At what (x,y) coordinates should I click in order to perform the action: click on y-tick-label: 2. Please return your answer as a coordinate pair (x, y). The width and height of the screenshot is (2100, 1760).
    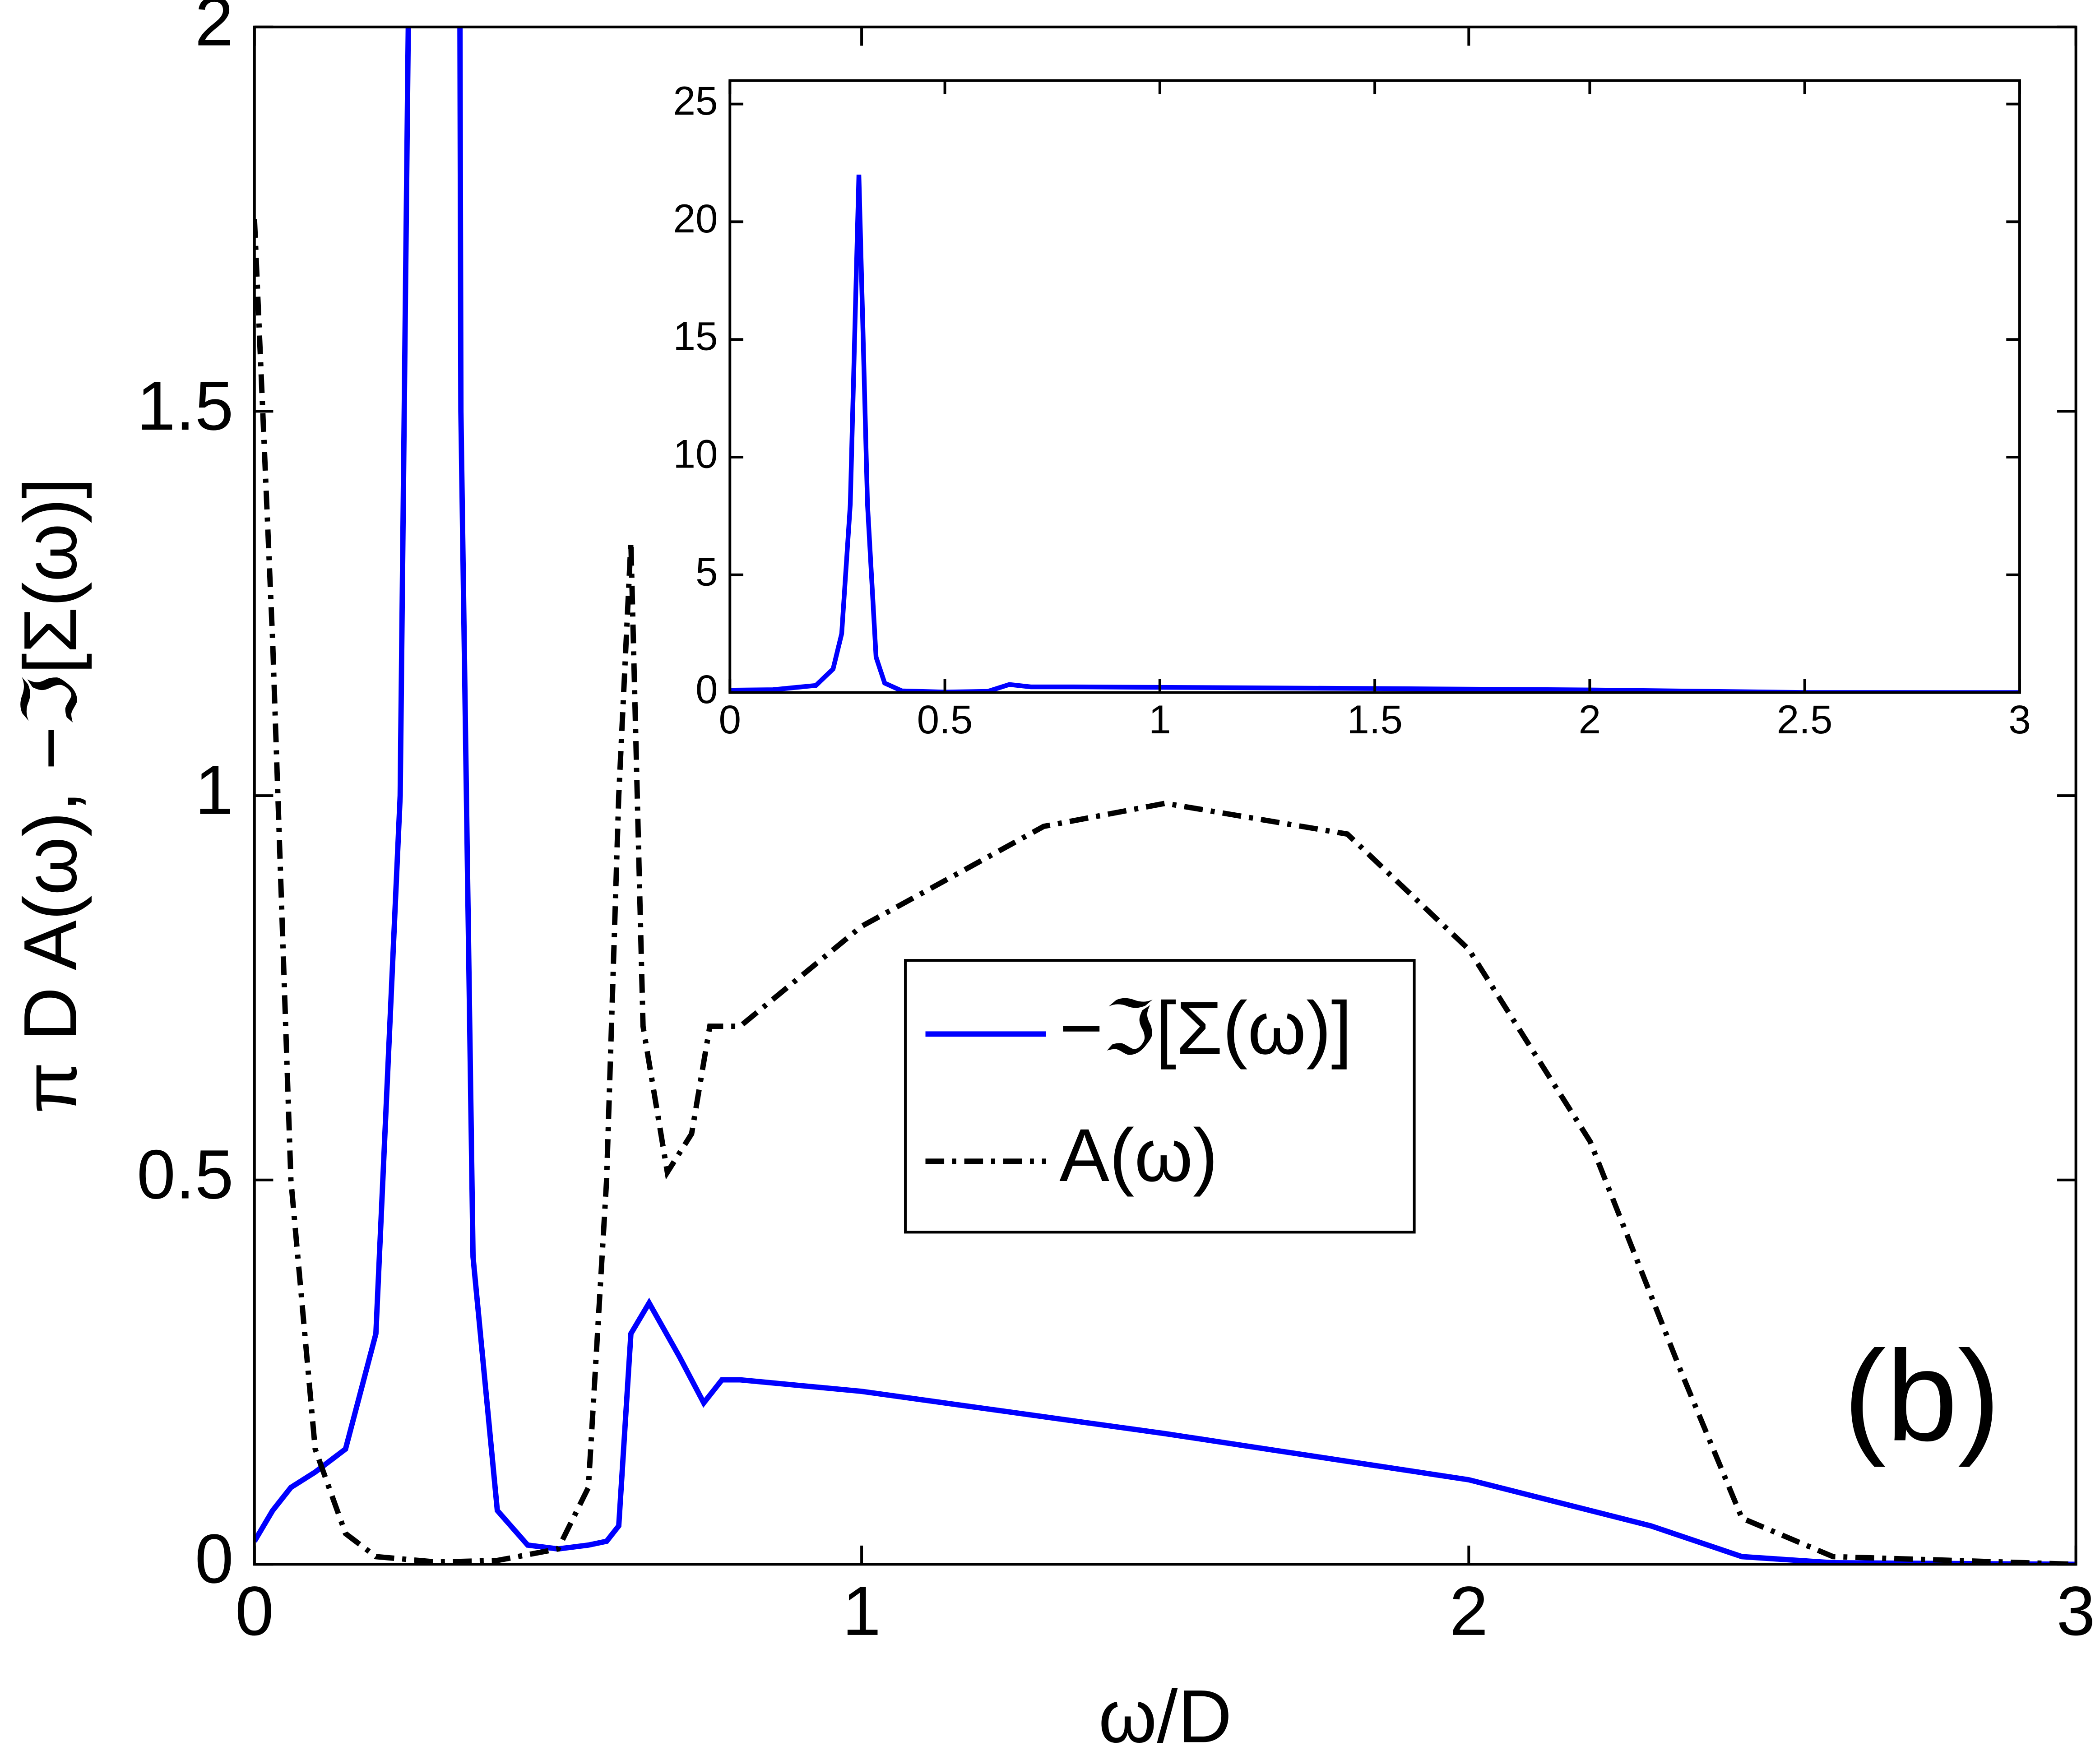
    Looking at the image, I should click on (214, 30).